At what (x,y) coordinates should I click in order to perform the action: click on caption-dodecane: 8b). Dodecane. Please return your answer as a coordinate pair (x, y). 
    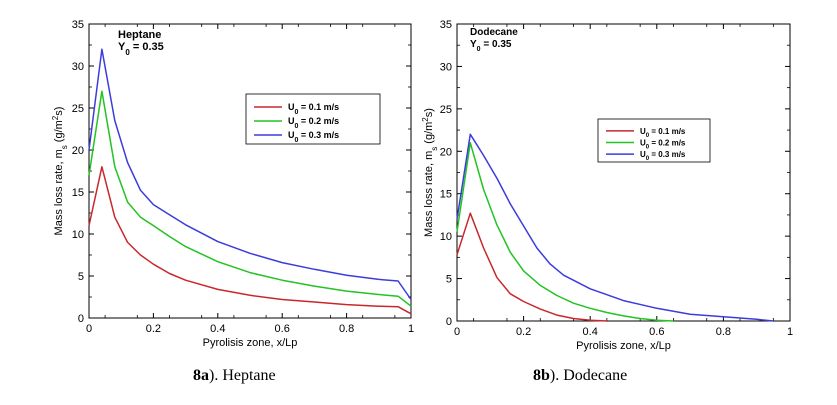
    Looking at the image, I should click on (580, 376).